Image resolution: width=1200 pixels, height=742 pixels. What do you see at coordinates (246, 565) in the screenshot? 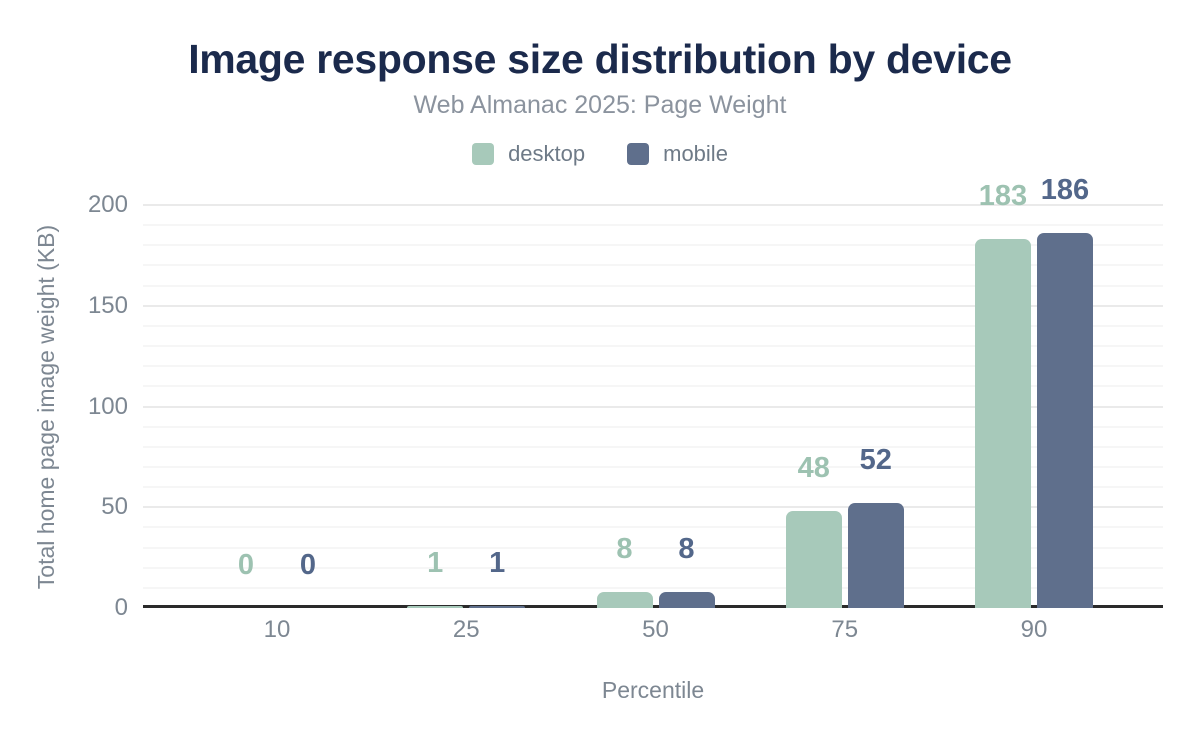
I see `bar-value-label-desktop-p10: 0` at bounding box center [246, 565].